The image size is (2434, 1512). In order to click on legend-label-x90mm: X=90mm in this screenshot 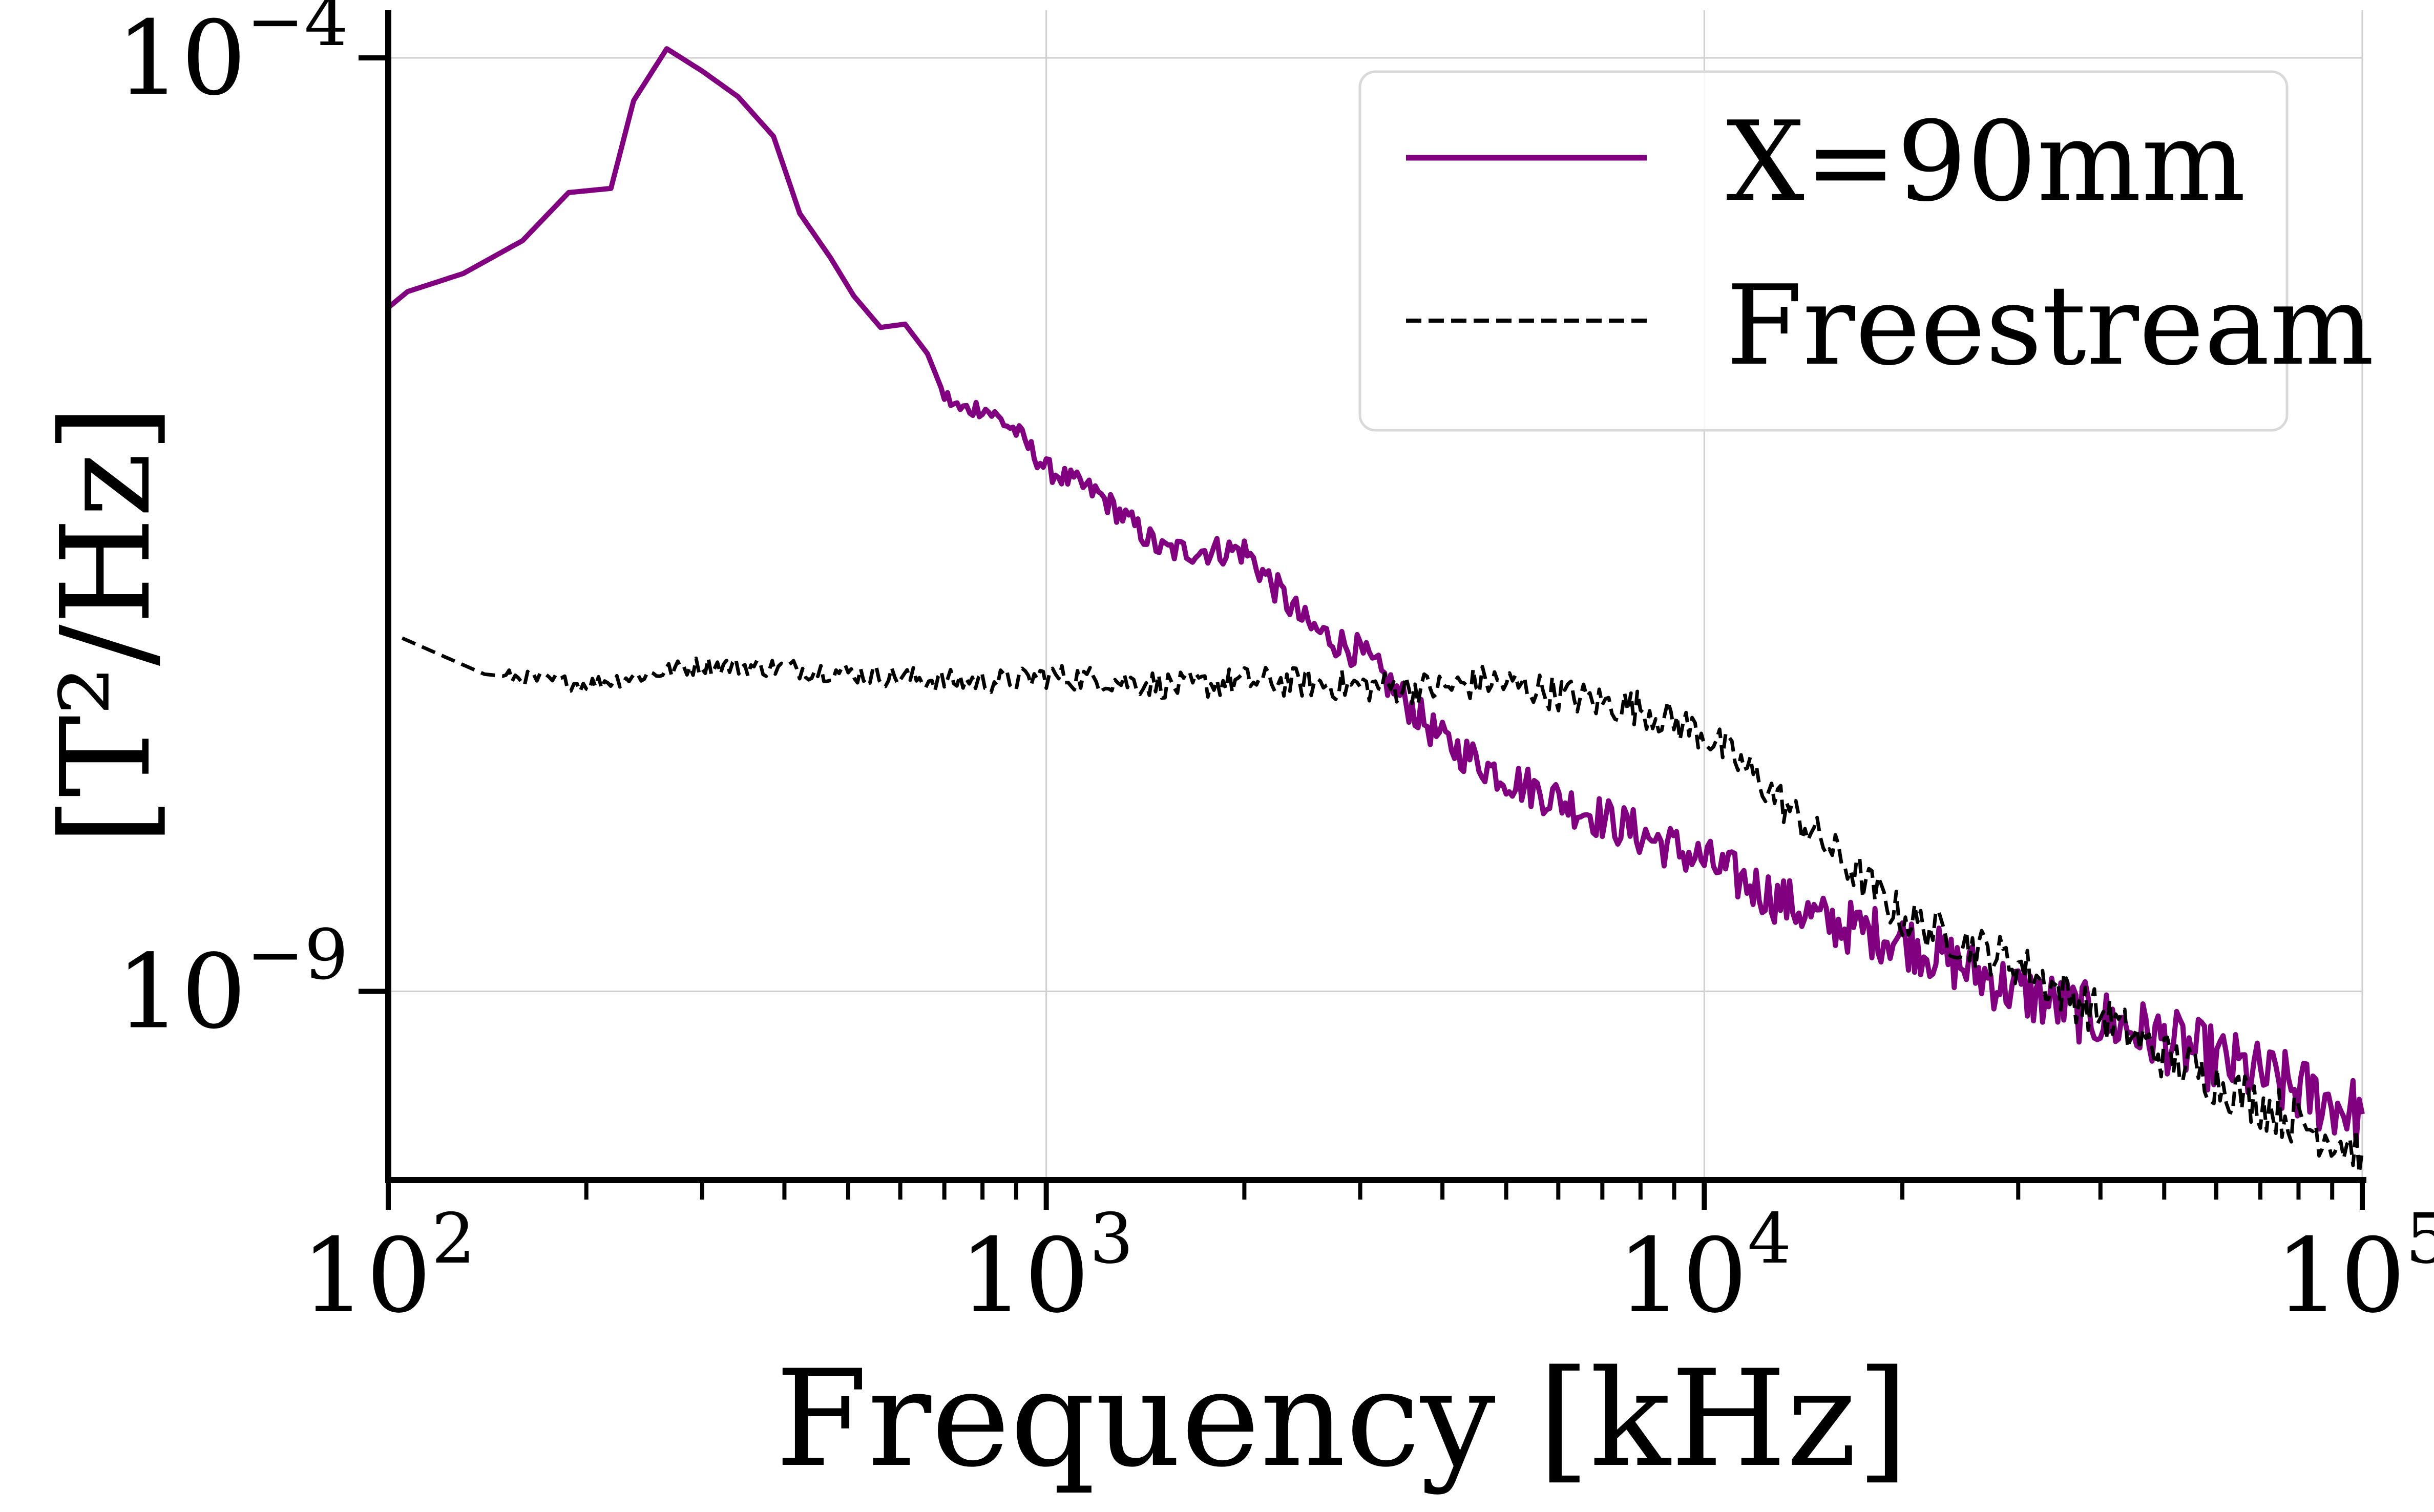, I will do `click(1986, 161)`.